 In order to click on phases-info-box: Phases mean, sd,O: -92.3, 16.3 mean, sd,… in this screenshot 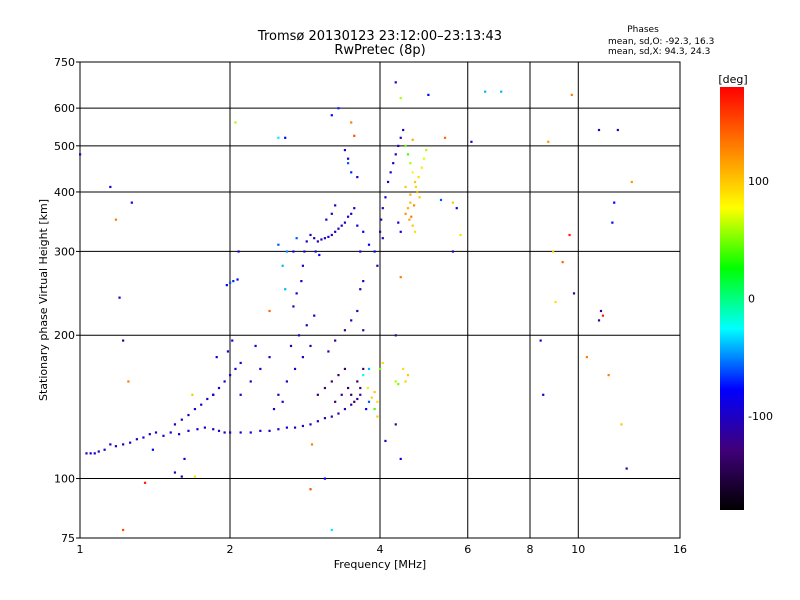, I will do `click(661, 41)`.